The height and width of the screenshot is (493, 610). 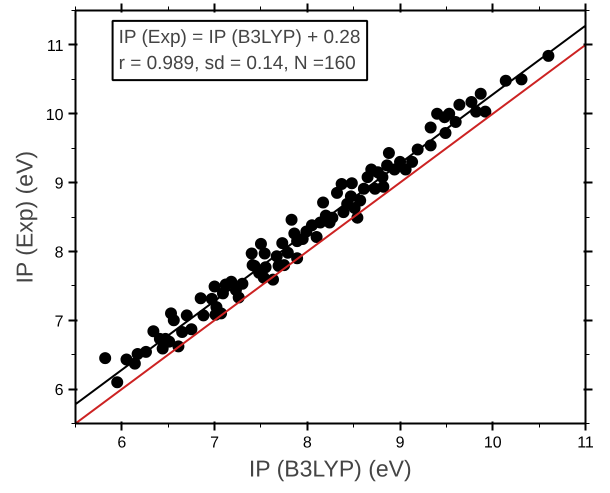 What do you see at coordinates (55, 46) in the screenshot?
I see `y-tick-label: 11` at bounding box center [55, 46].